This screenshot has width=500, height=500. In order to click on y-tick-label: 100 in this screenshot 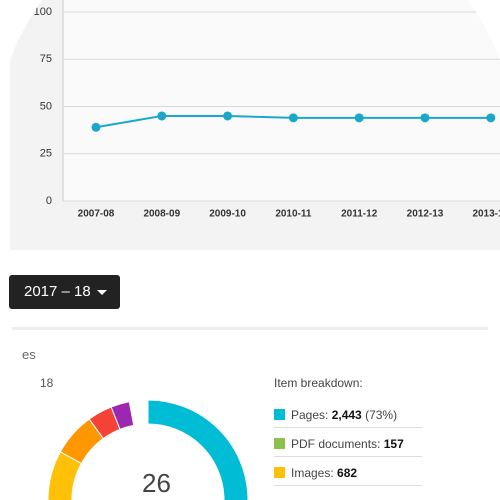, I will do `click(43, 12)`.